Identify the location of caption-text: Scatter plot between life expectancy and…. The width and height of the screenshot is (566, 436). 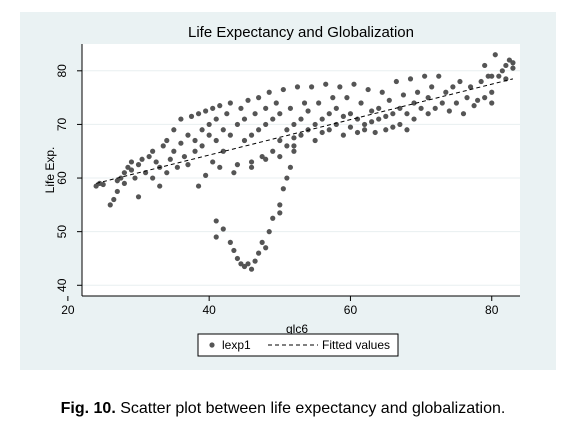
(310, 408).